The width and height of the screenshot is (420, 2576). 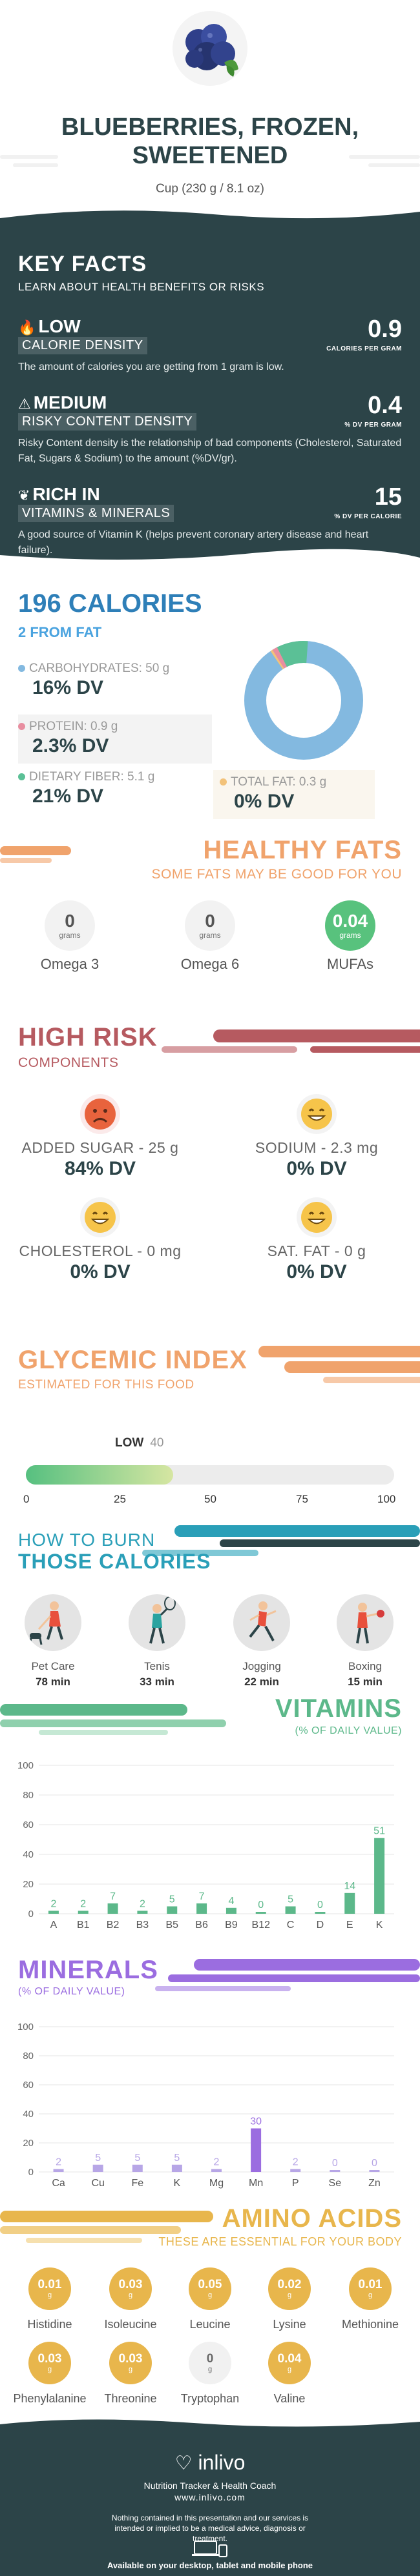 I want to click on fact-kind: RICH IN, so click(x=66, y=494).